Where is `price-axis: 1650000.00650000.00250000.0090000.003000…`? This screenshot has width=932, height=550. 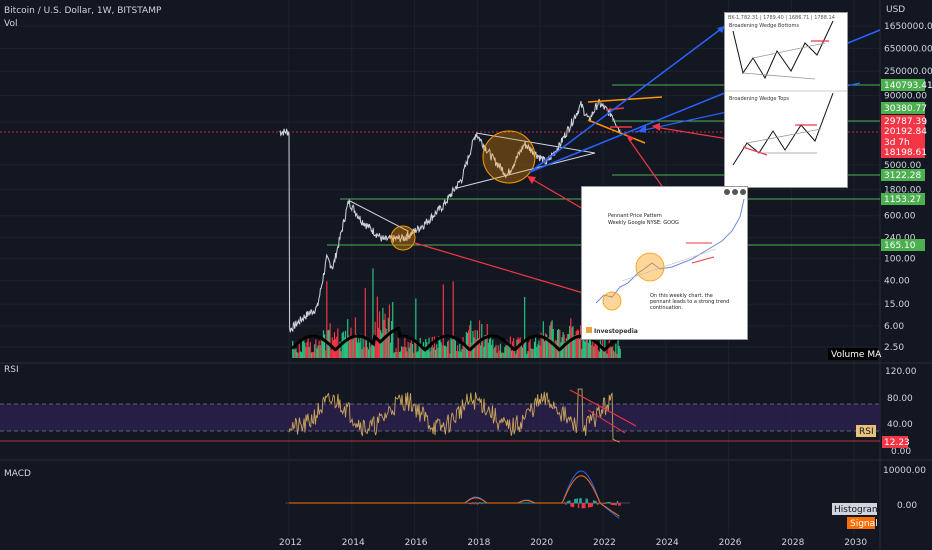
price-axis: 1650000.00650000.00250000.0090000.003000… is located at coordinates (908, 187).